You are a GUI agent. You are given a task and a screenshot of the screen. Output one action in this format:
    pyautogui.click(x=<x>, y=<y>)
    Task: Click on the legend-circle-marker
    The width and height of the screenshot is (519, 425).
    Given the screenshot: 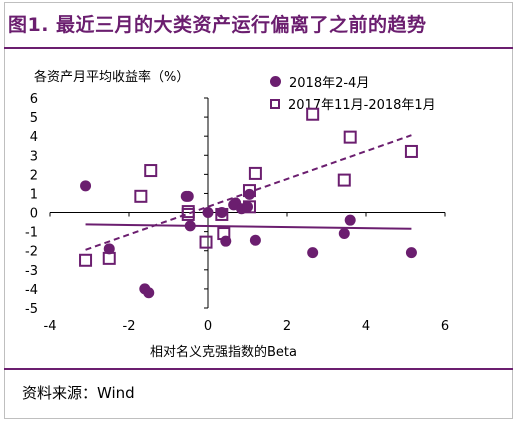 What is the action you would take?
    pyautogui.click(x=275, y=81)
    